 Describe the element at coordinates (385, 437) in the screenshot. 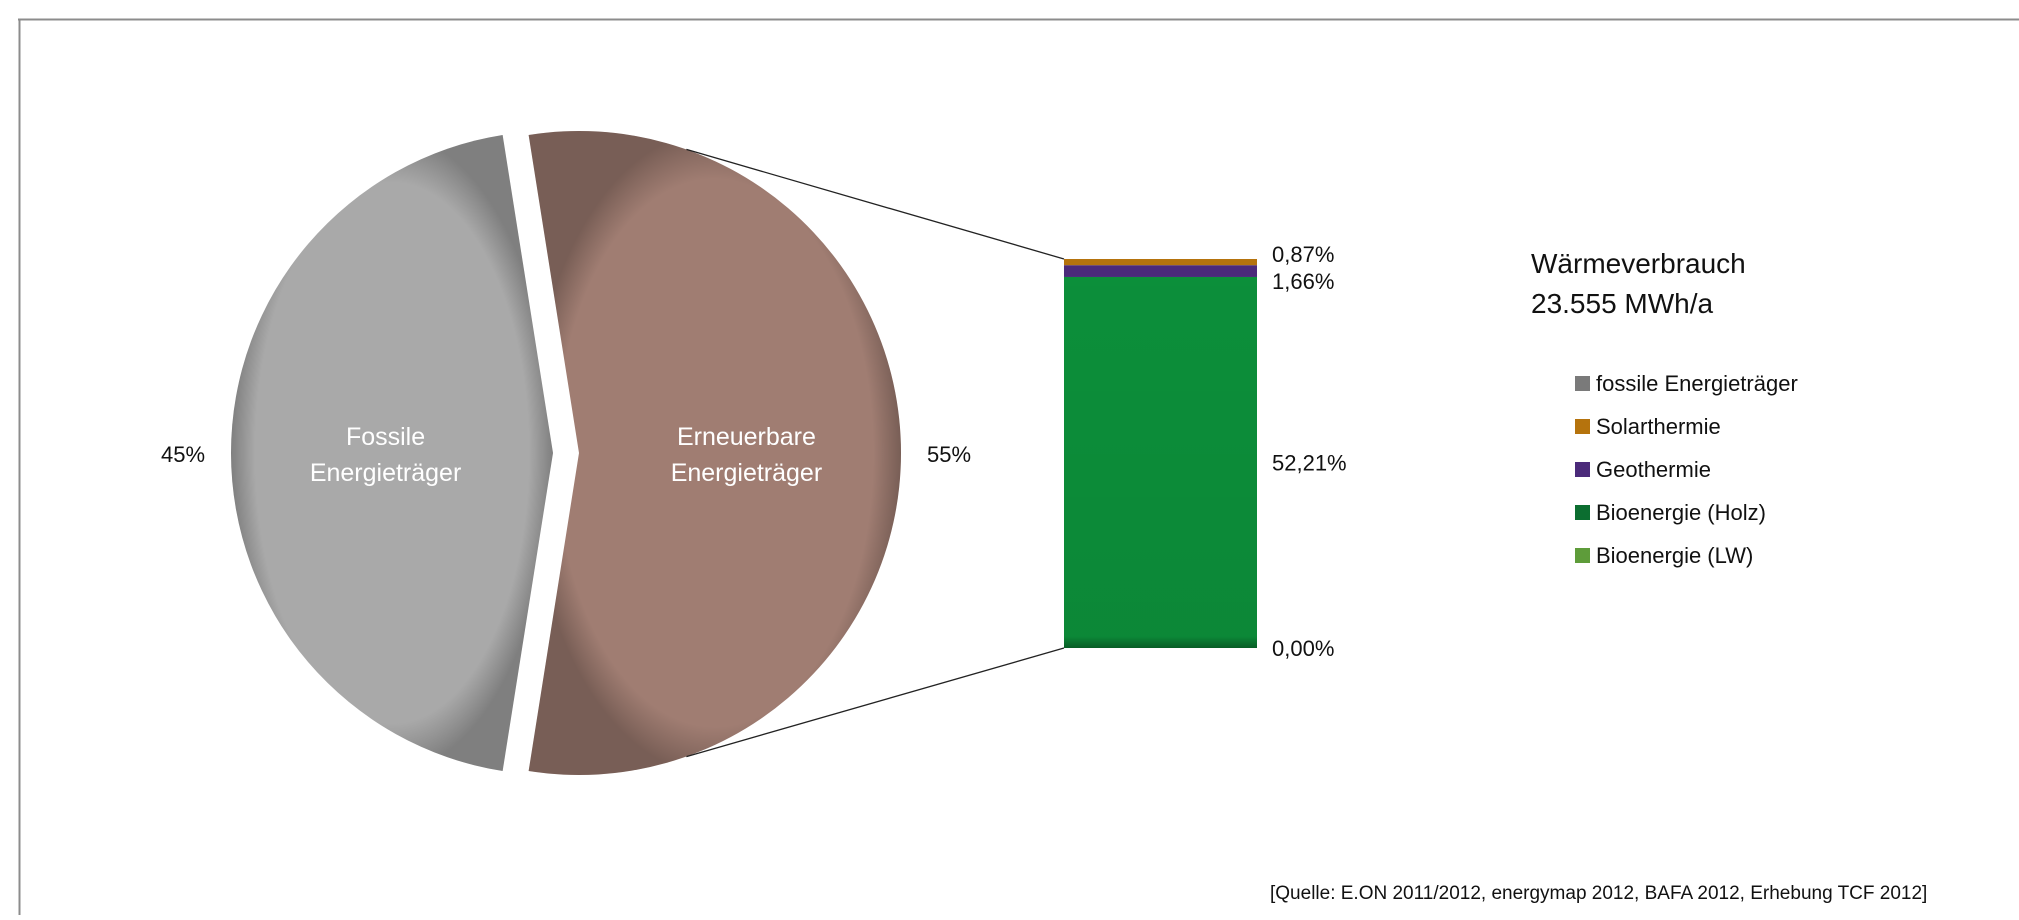

I see `pie-slice-label: Fossile` at that location.